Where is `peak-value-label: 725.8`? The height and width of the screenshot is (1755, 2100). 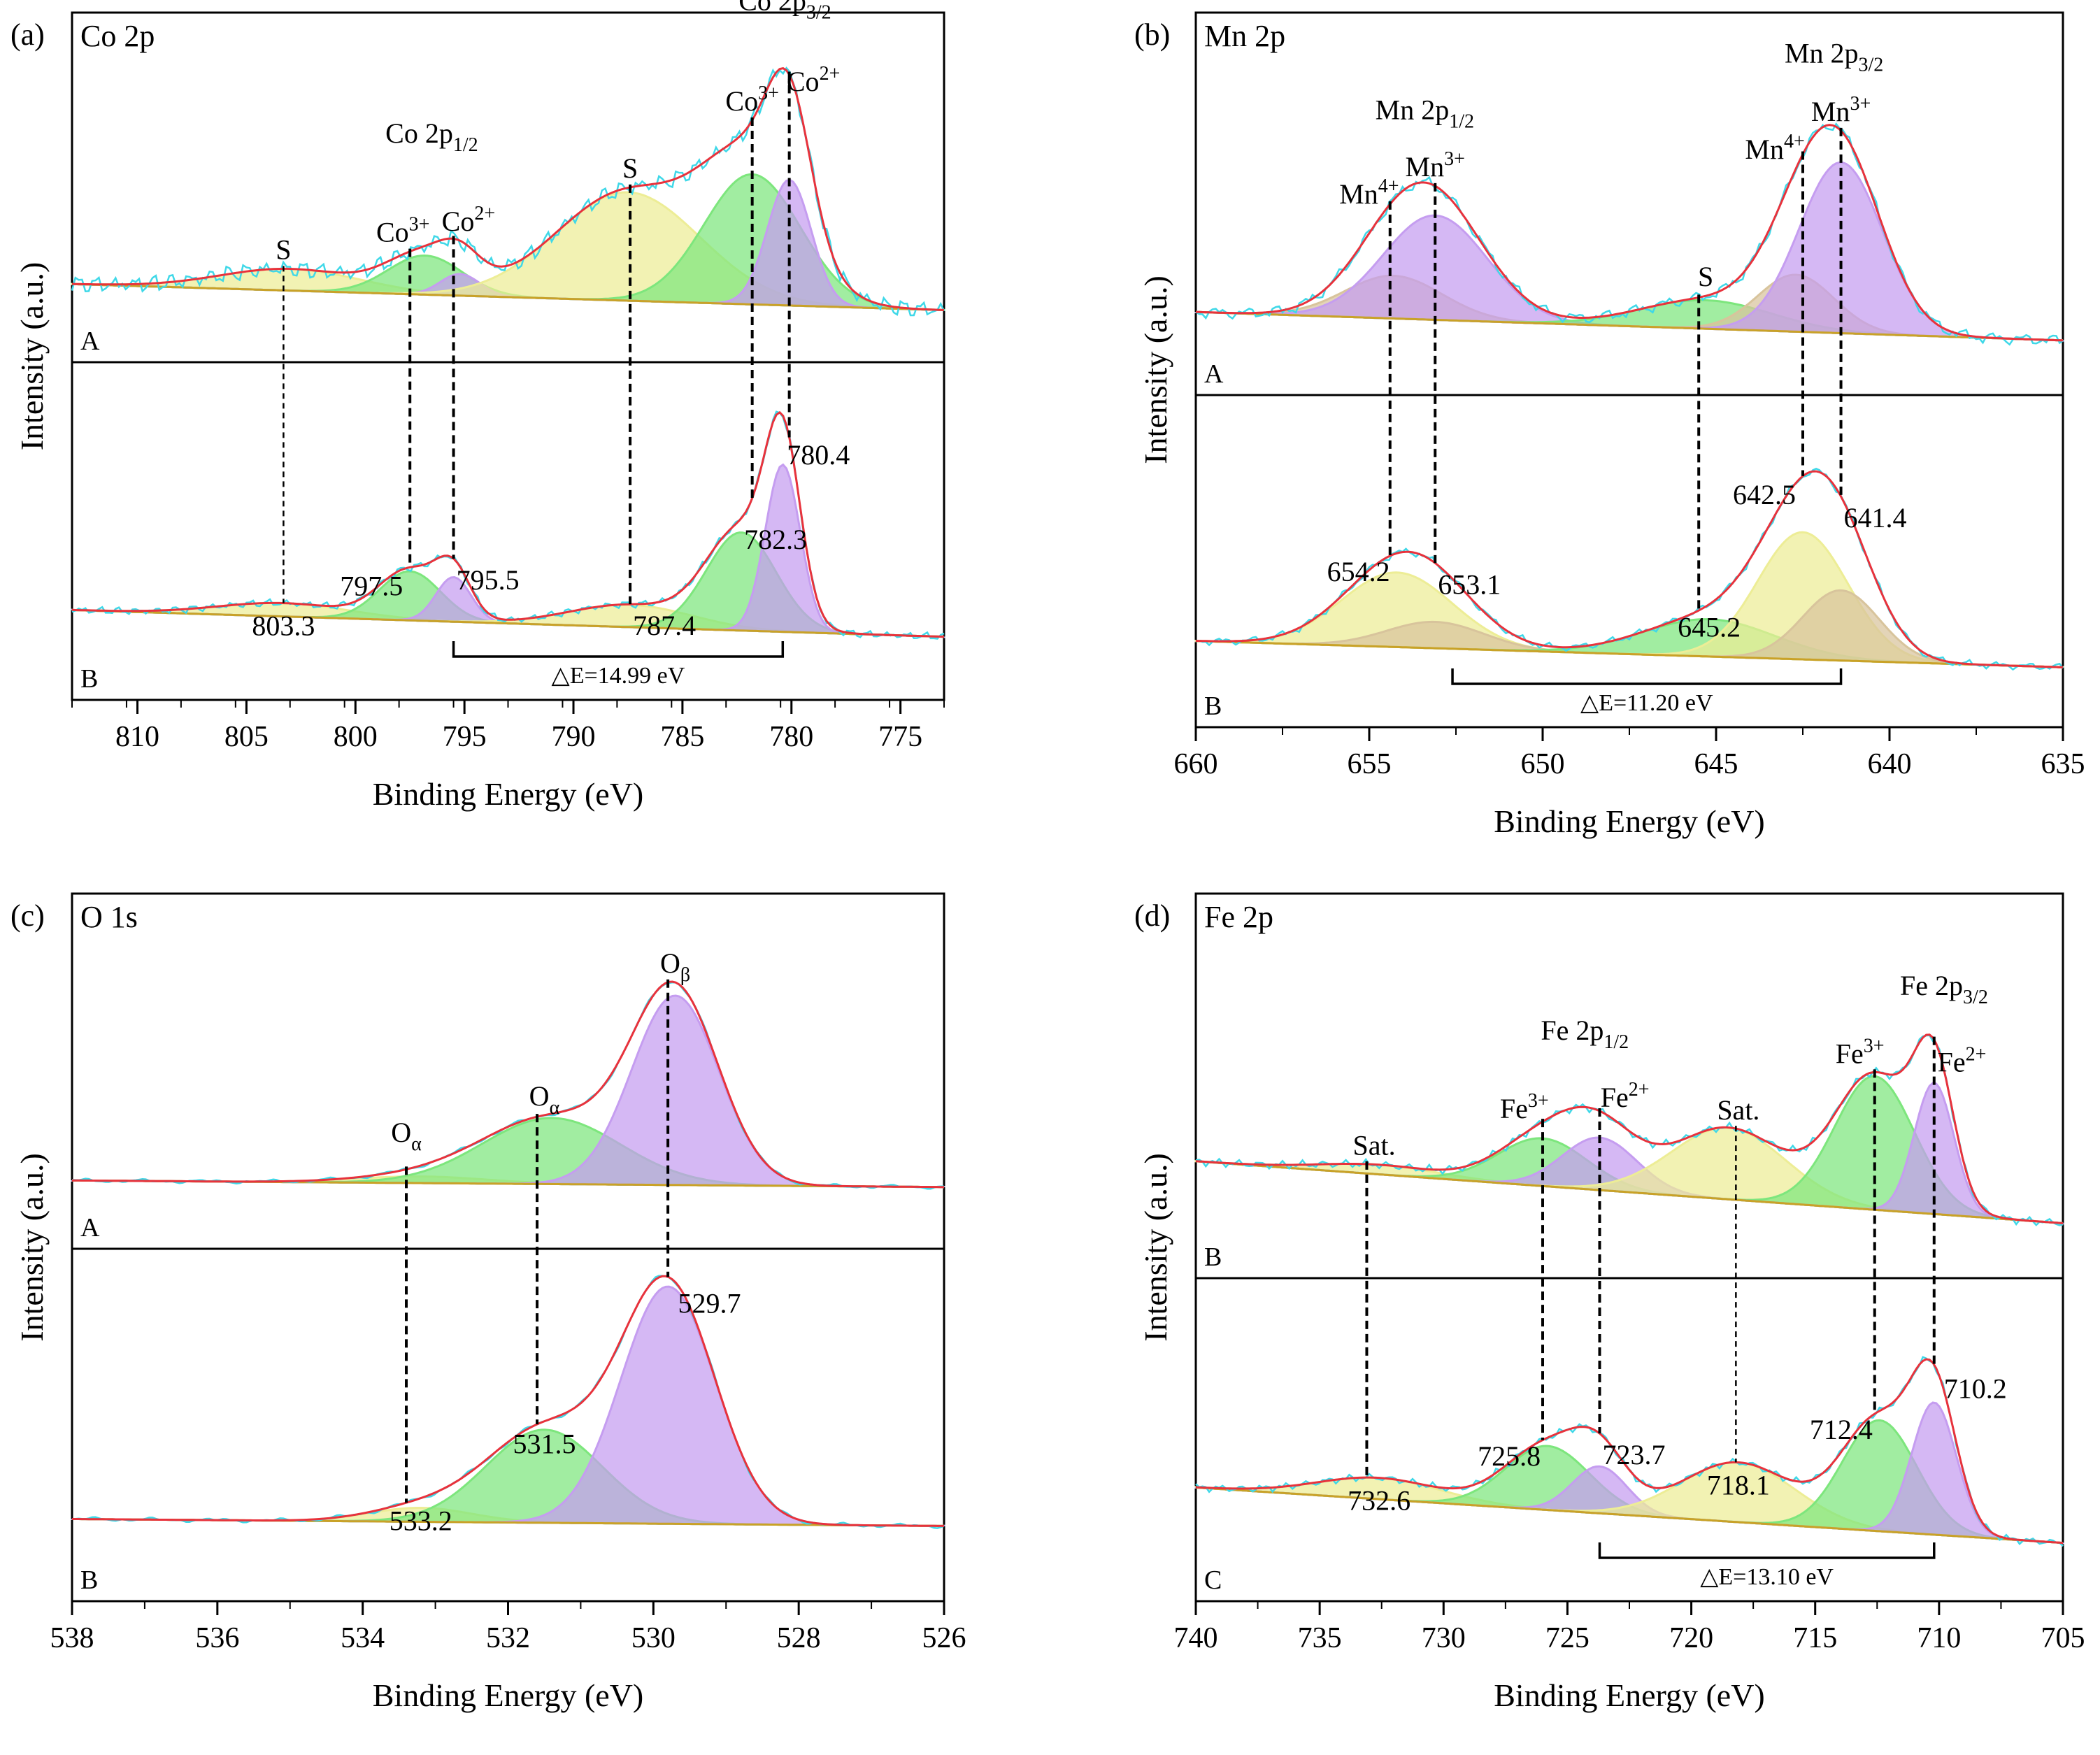
peak-value-label: 725.8 is located at coordinates (1509, 1456).